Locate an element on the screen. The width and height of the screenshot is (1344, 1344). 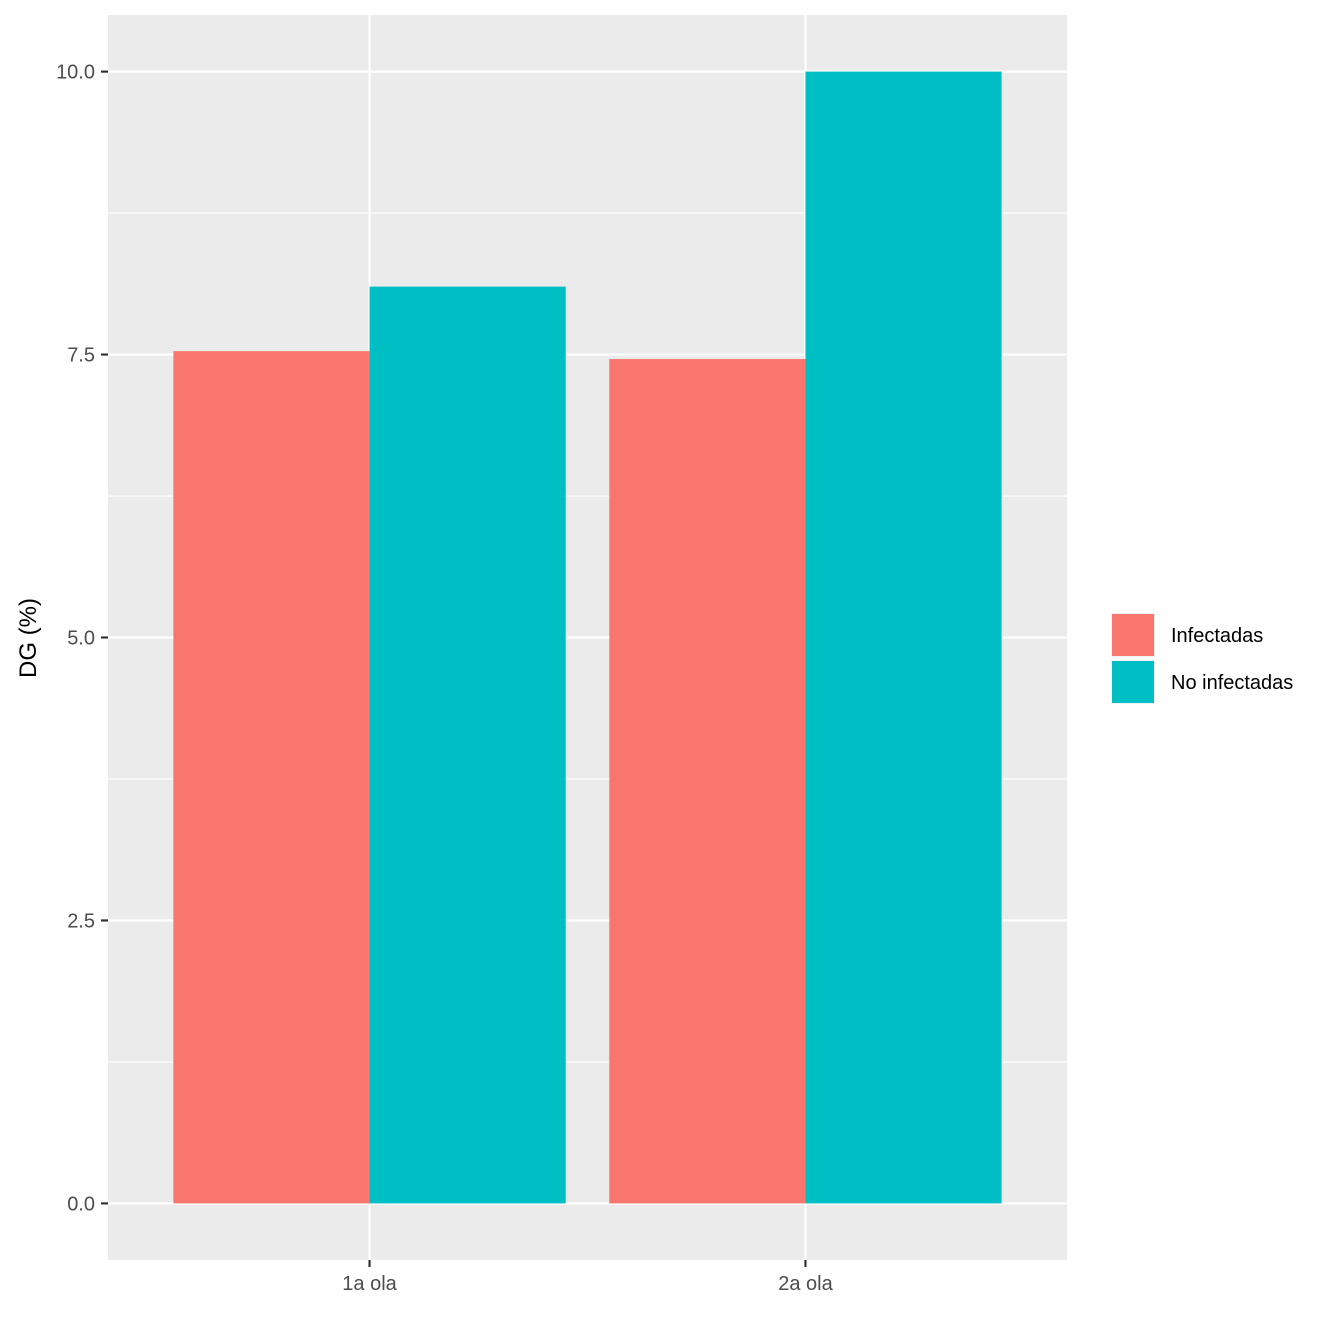
x-axis: 1a ola 2a ola is located at coordinates (588, 1277).